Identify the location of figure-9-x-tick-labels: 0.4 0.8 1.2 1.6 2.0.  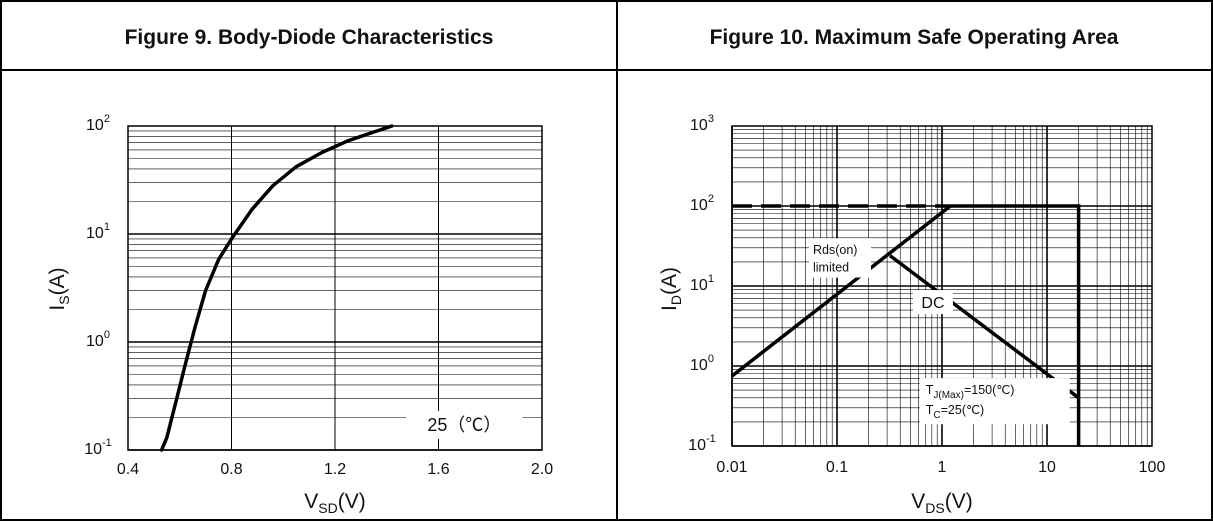
(335, 469).